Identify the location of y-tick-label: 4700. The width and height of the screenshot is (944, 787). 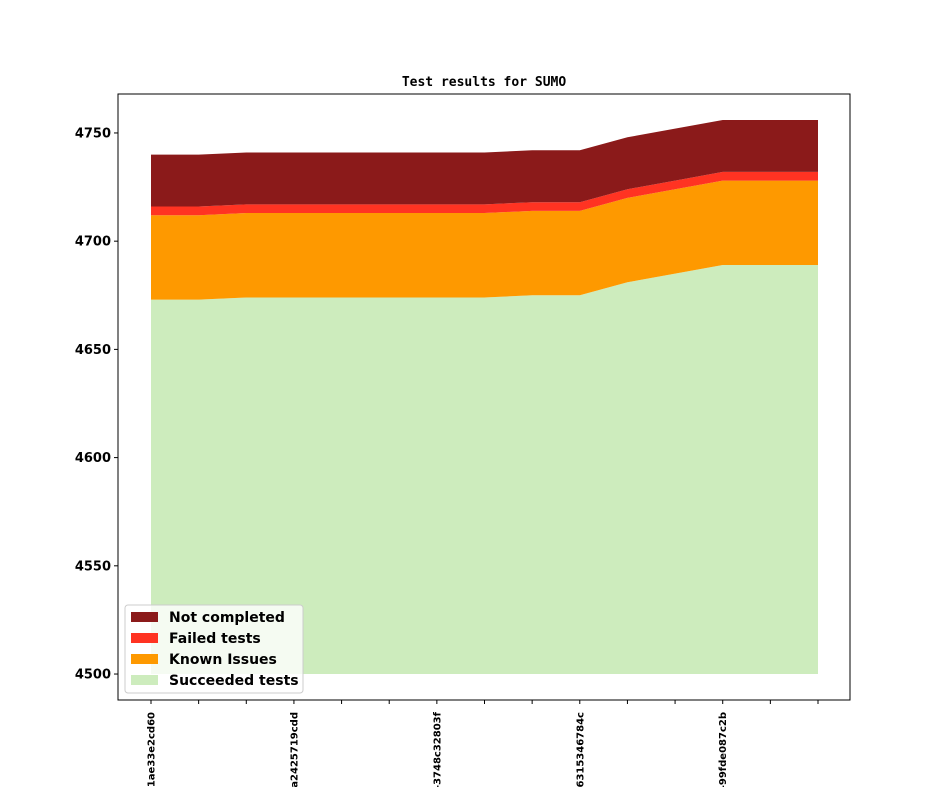
(93, 242).